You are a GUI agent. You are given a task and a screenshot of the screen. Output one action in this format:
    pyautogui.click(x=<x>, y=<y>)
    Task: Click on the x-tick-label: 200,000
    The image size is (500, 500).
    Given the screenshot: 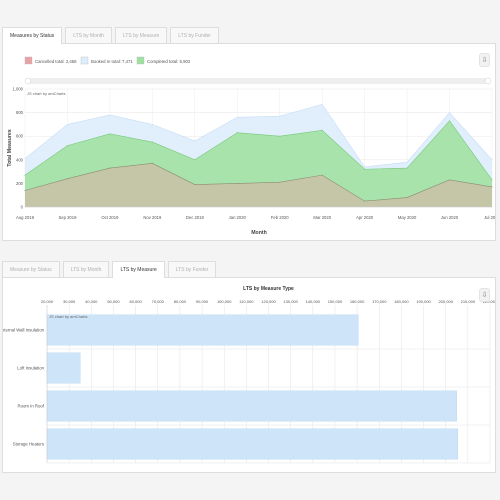 What is the action you would take?
    pyautogui.click(x=445, y=301)
    